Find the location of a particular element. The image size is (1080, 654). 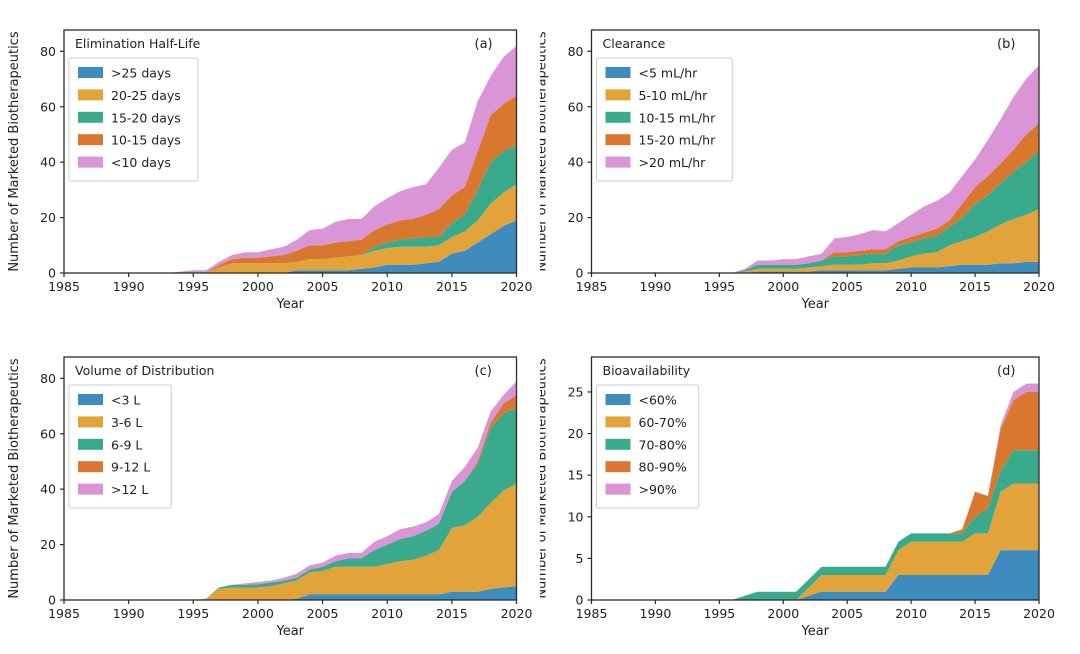

x-tick-label: 1990 is located at coordinates (129, 286).